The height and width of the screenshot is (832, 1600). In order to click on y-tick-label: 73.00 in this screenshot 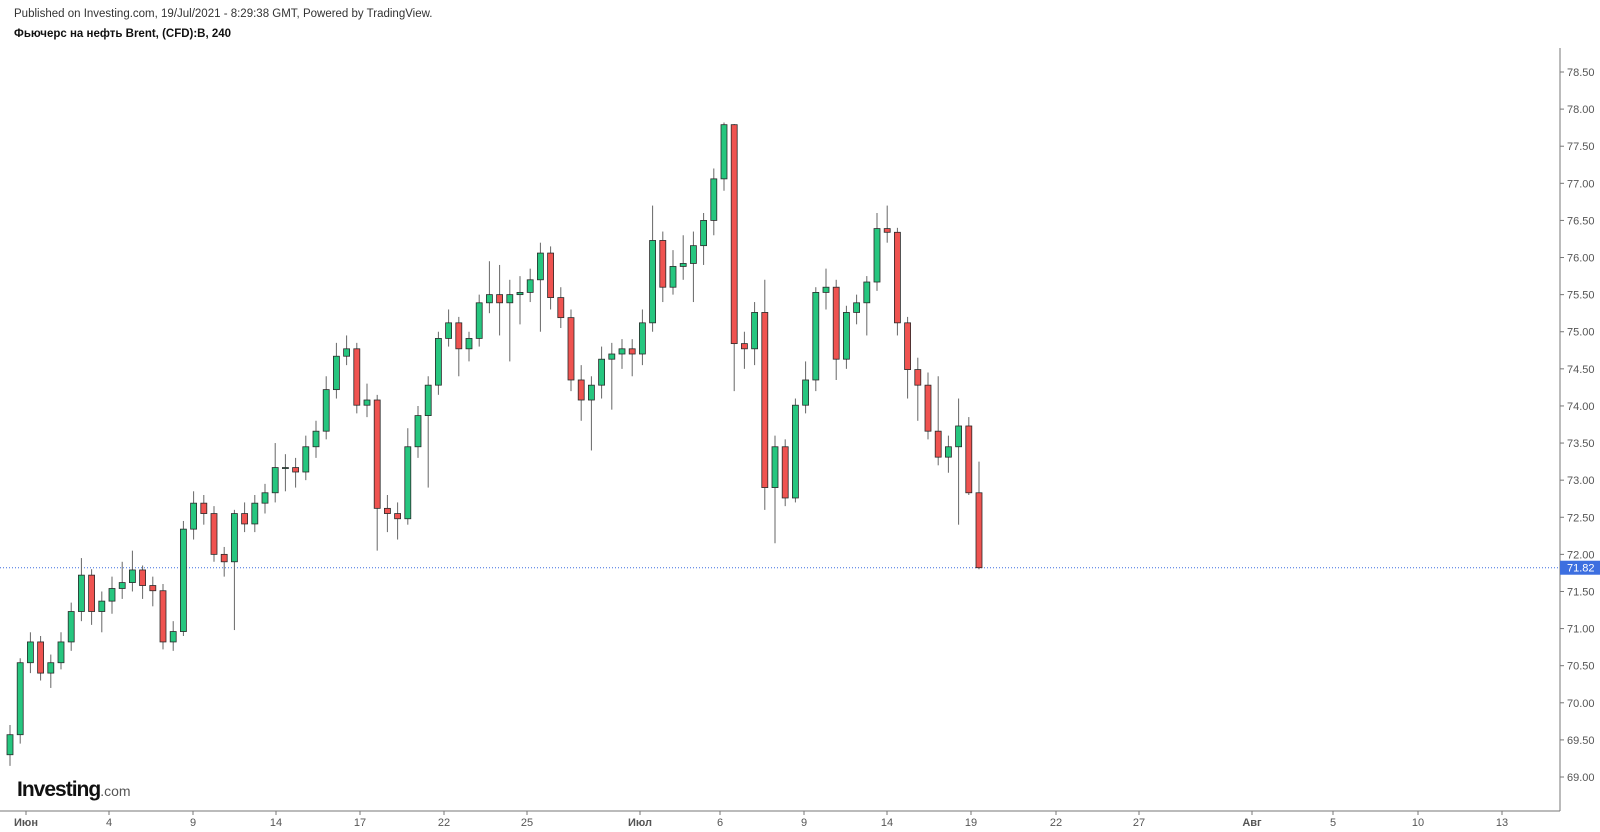, I will do `click(1581, 481)`.